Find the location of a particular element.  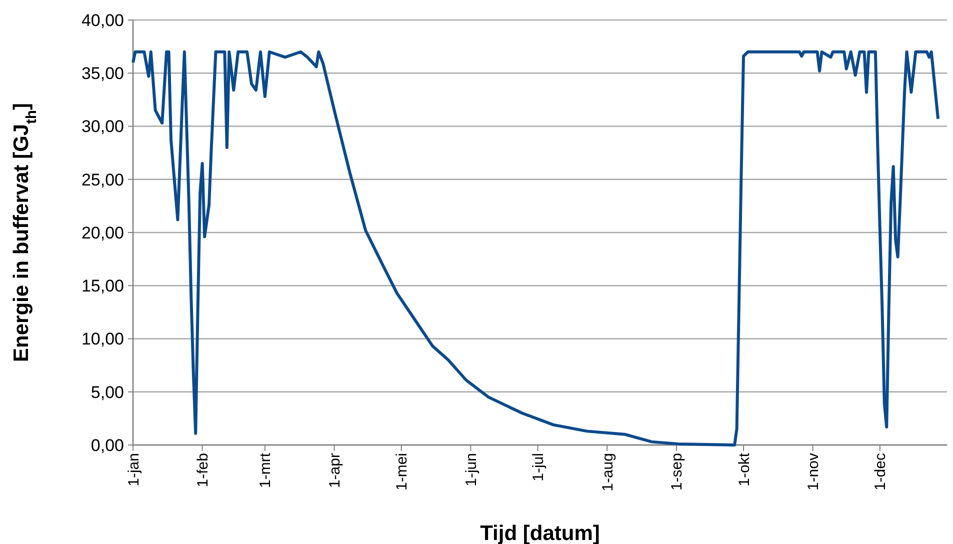

x-tick-label: 1-nov is located at coordinates (813, 471).